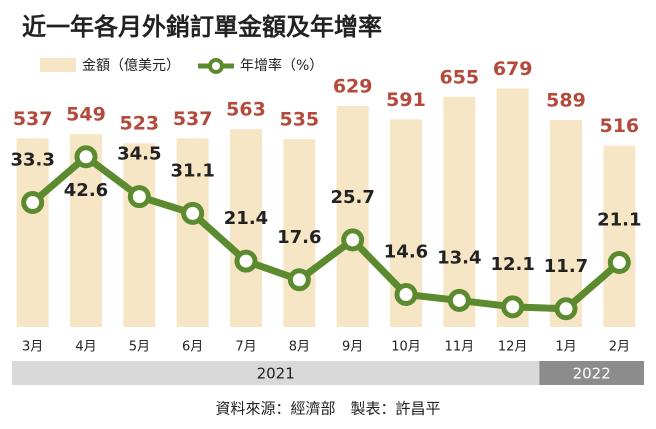 The image size is (656, 429). What do you see at coordinates (85, 347) in the screenshot?
I see `x-tick-label: 4月` at bounding box center [85, 347].